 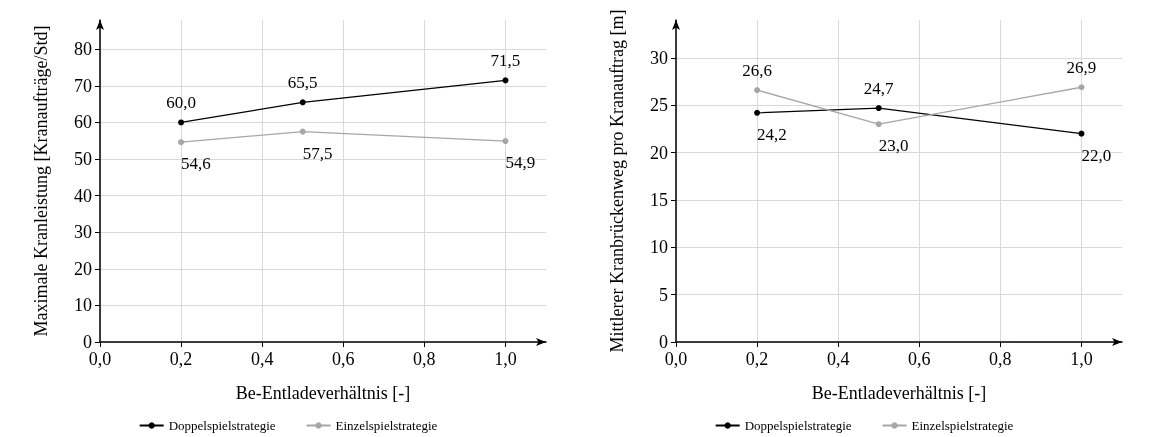 I want to click on data-label: 22,0, so click(x=1096, y=155).